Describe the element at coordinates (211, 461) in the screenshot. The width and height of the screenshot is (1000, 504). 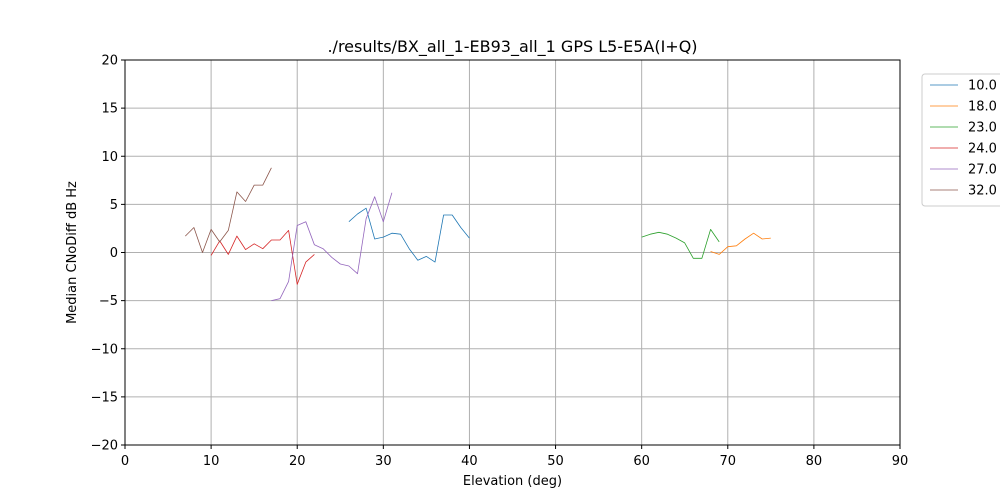
I see `x-tick-label: 10` at that location.